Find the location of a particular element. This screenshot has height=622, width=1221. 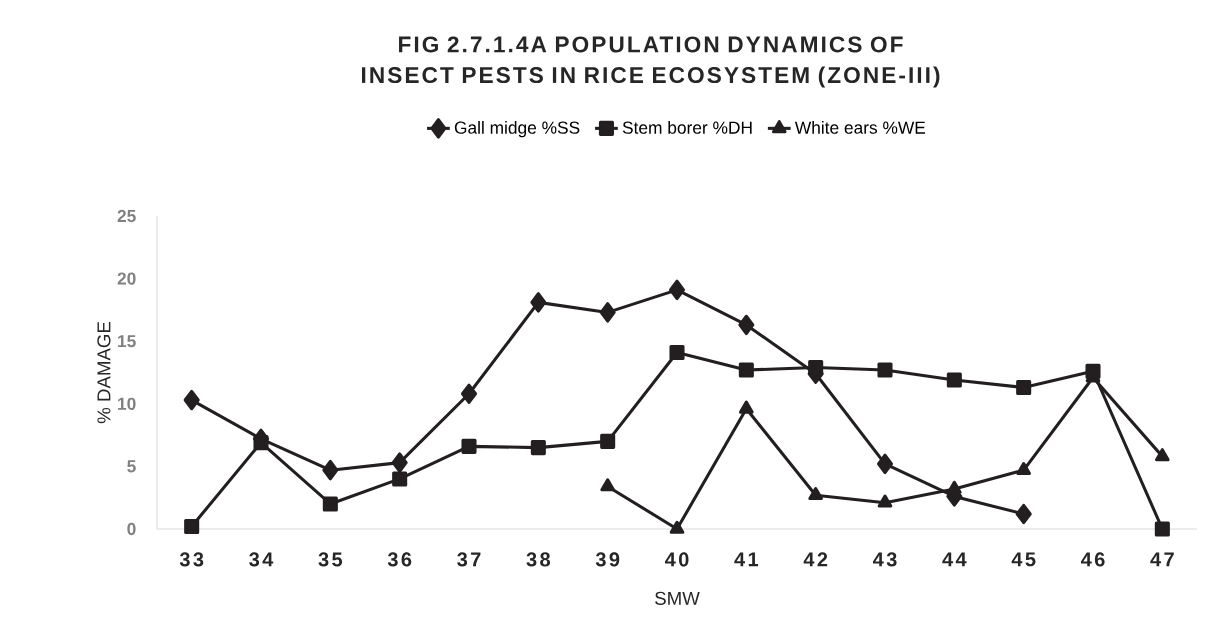

x-tick-label: 38 is located at coordinates (538, 559).